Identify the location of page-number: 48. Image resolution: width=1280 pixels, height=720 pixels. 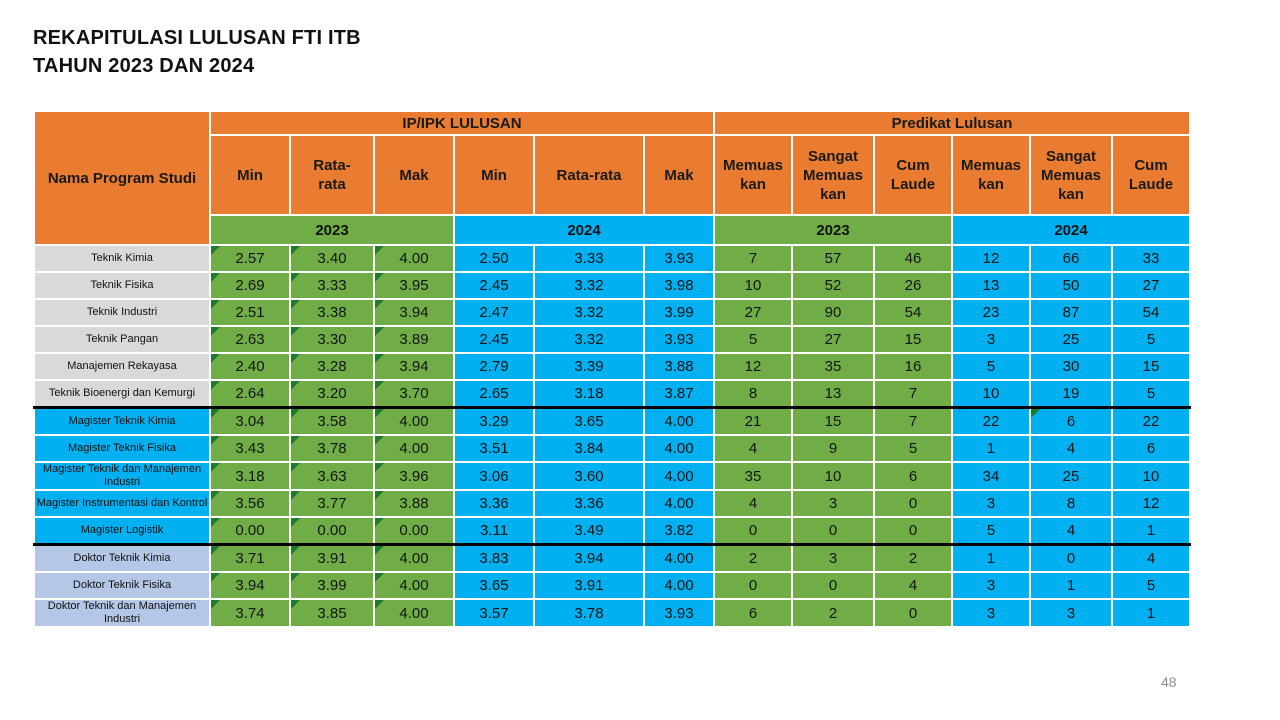
(1169, 682).